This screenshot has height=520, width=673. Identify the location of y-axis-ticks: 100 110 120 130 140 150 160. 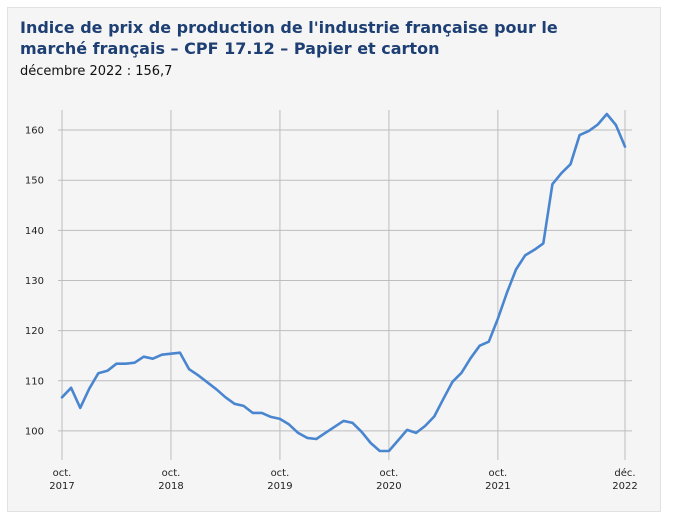
(34, 282).